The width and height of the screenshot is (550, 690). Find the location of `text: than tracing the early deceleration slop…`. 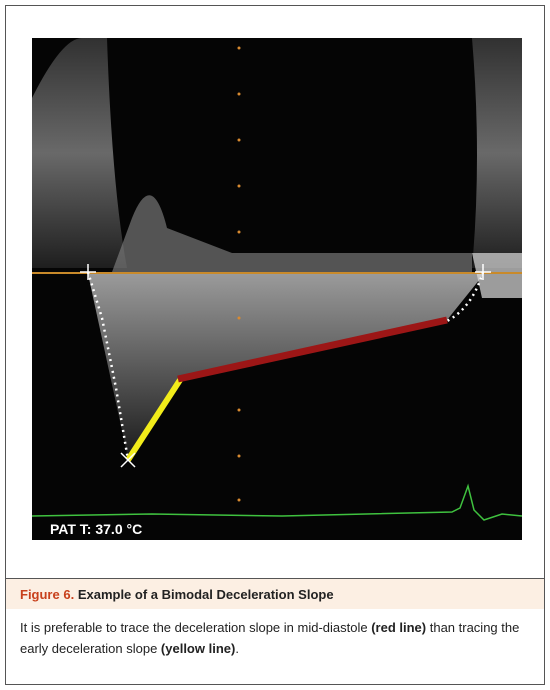

text: than tracing the early deceleration slop… is located at coordinates (270, 638).